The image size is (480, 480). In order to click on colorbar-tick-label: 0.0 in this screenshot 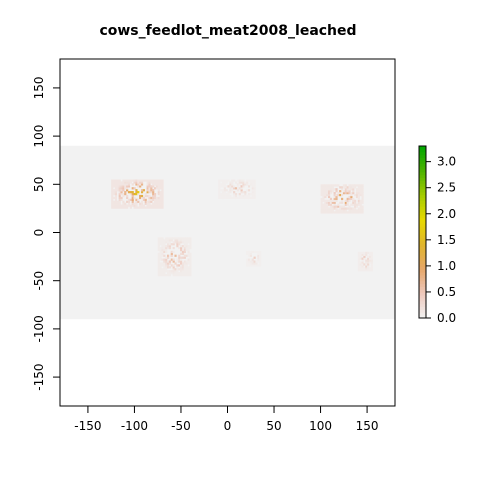, I will do `click(446, 318)`.